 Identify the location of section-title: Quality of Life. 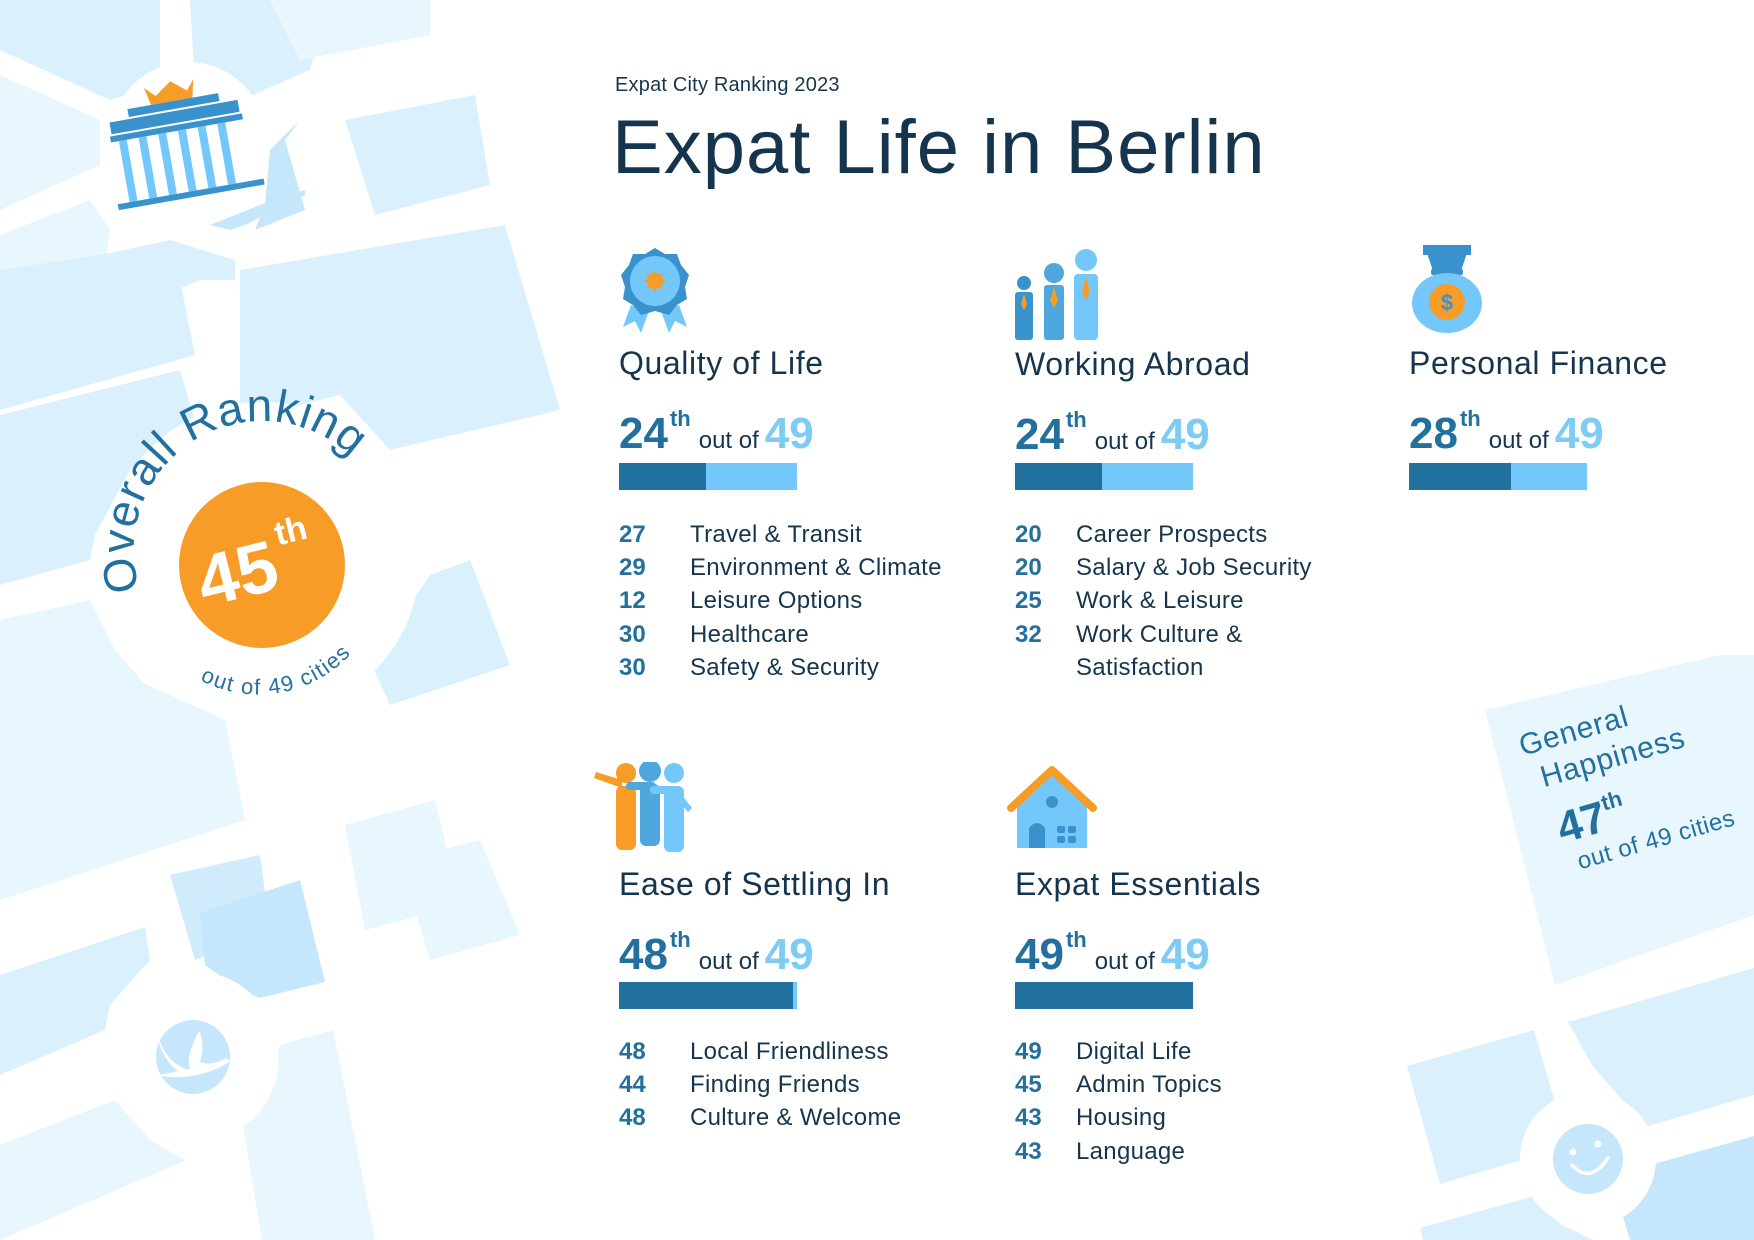
(721, 363).